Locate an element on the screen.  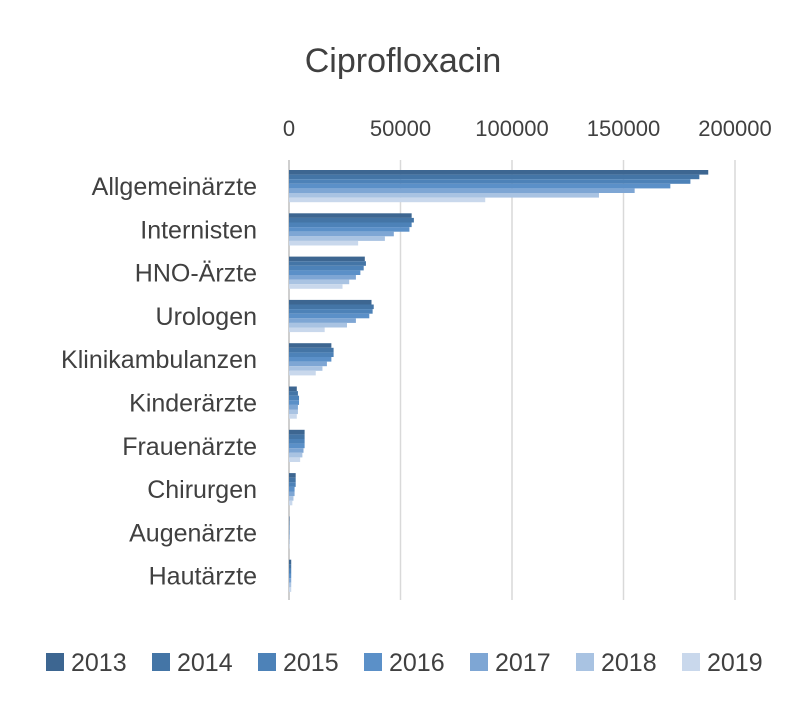
x-tick-label: 0 is located at coordinates (289, 128).